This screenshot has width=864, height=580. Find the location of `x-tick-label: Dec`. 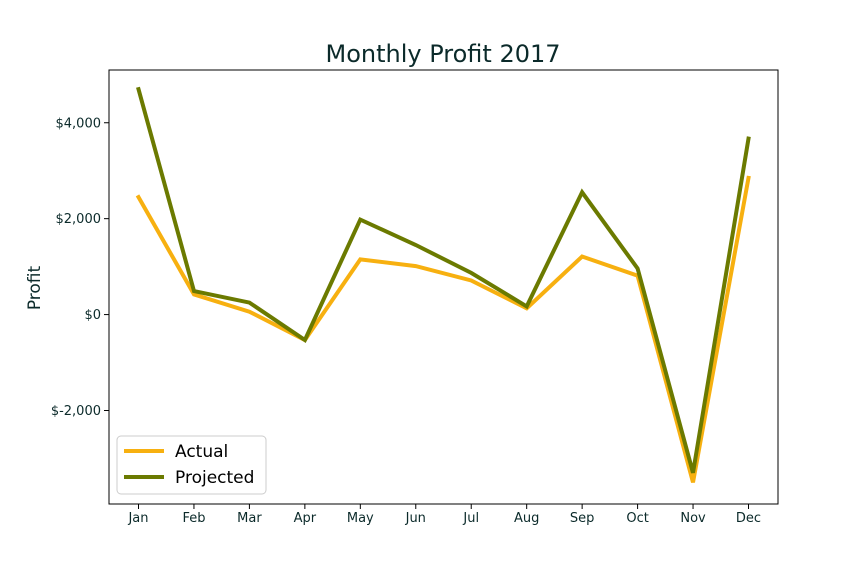

x-tick-label: Dec is located at coordinates (748, 518).